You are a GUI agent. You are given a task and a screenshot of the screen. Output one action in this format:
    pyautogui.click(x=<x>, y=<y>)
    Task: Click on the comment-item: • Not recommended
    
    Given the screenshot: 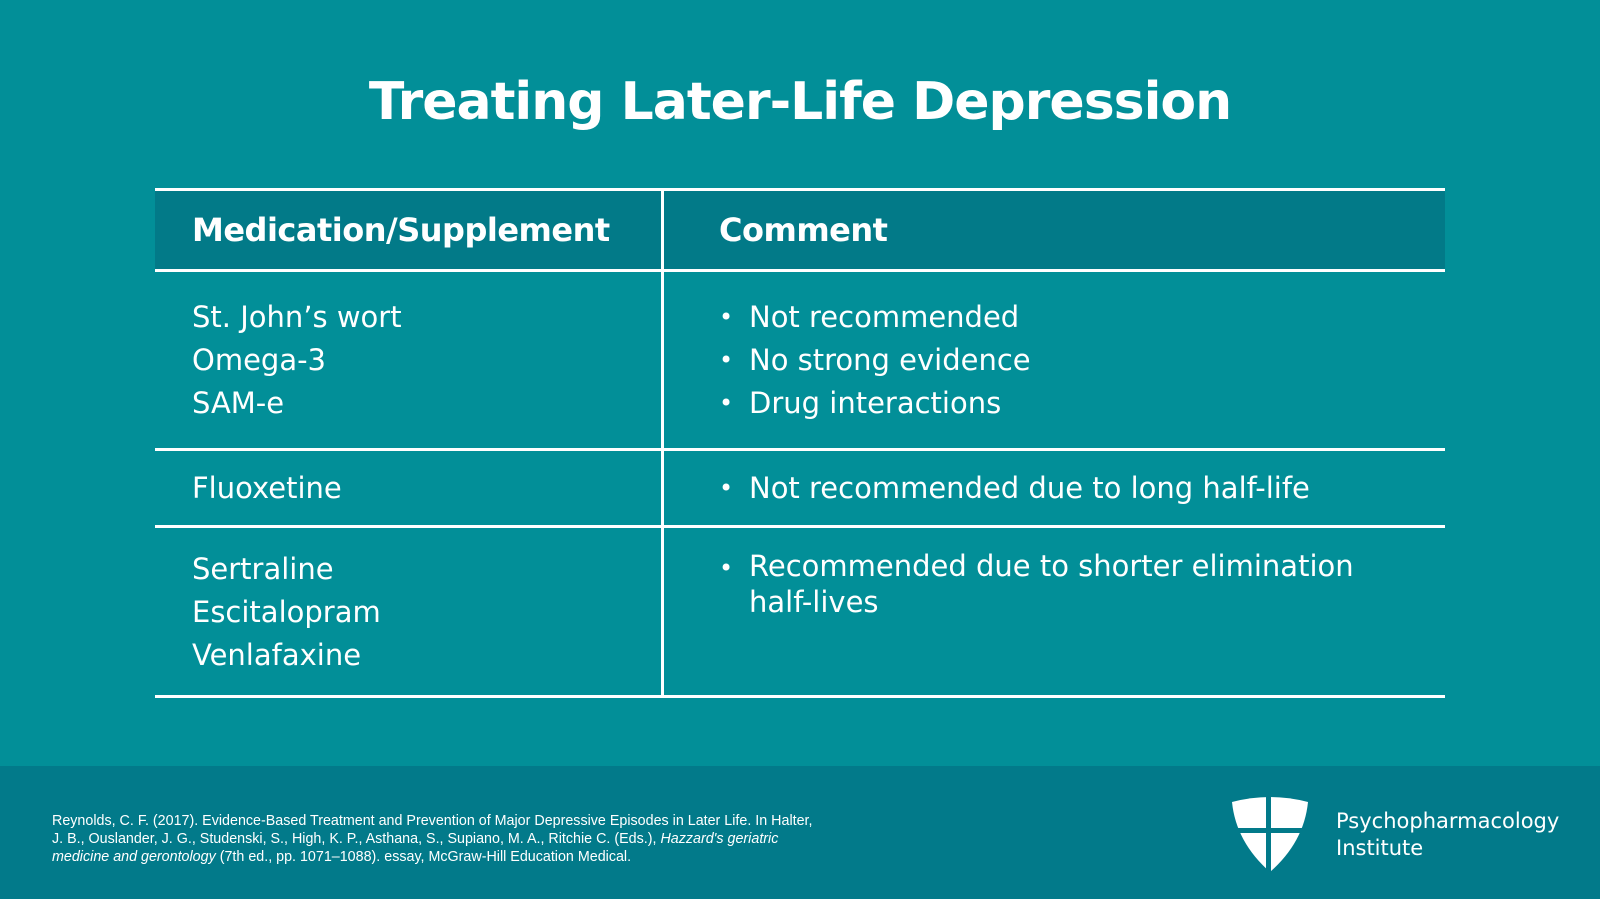 What is the action you would take?
    pyautogui.click(x=1082, y=317)
    